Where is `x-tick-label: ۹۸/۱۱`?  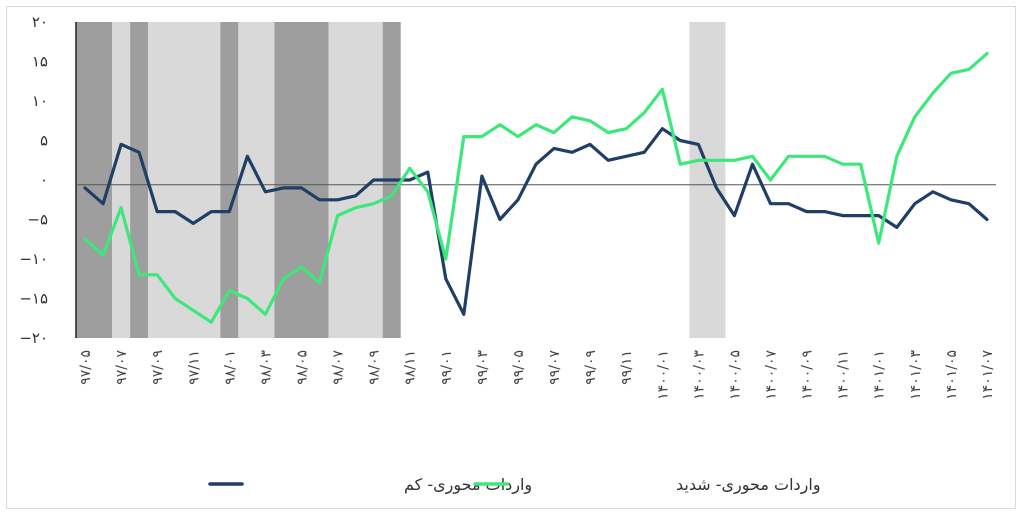 x-tick-label: ۹۸/۱۱ is located at coordinates (411, 367).